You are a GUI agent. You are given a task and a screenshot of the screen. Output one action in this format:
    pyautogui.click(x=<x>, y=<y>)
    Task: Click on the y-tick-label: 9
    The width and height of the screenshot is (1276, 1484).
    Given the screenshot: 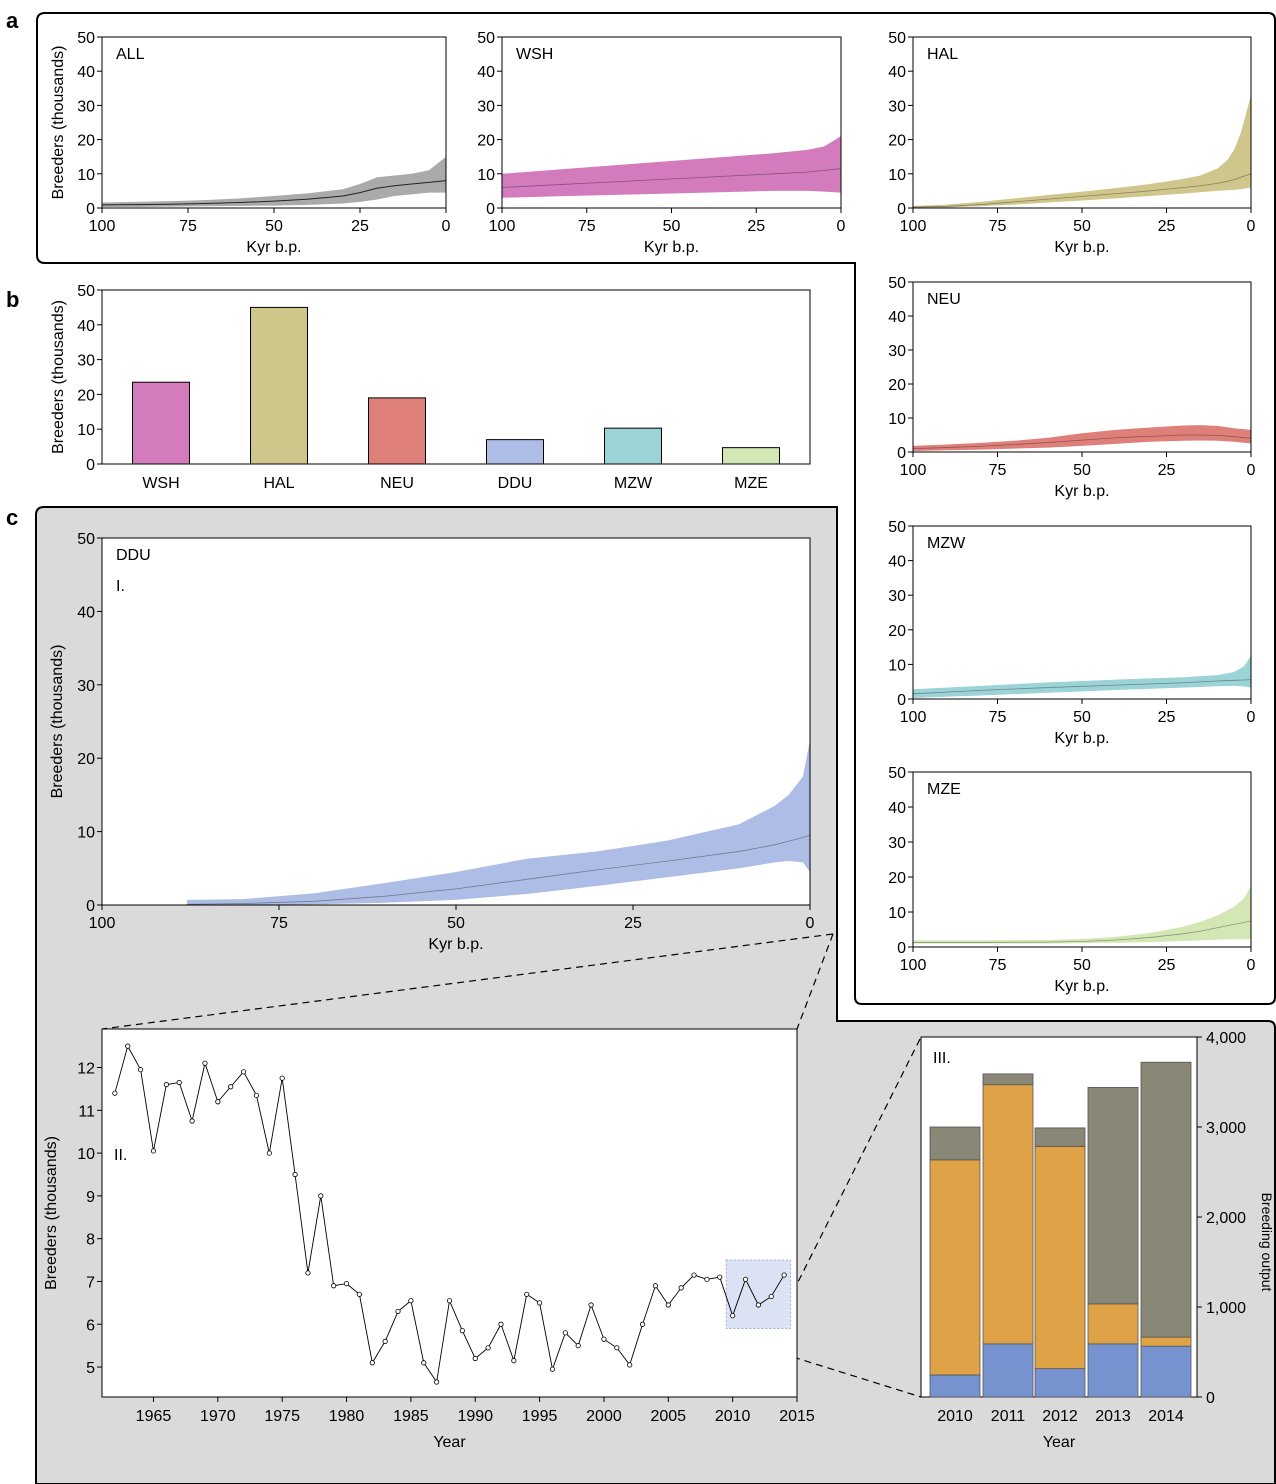 What is the action you would take?
    pyautogui.click(x=90, y=1197)
    